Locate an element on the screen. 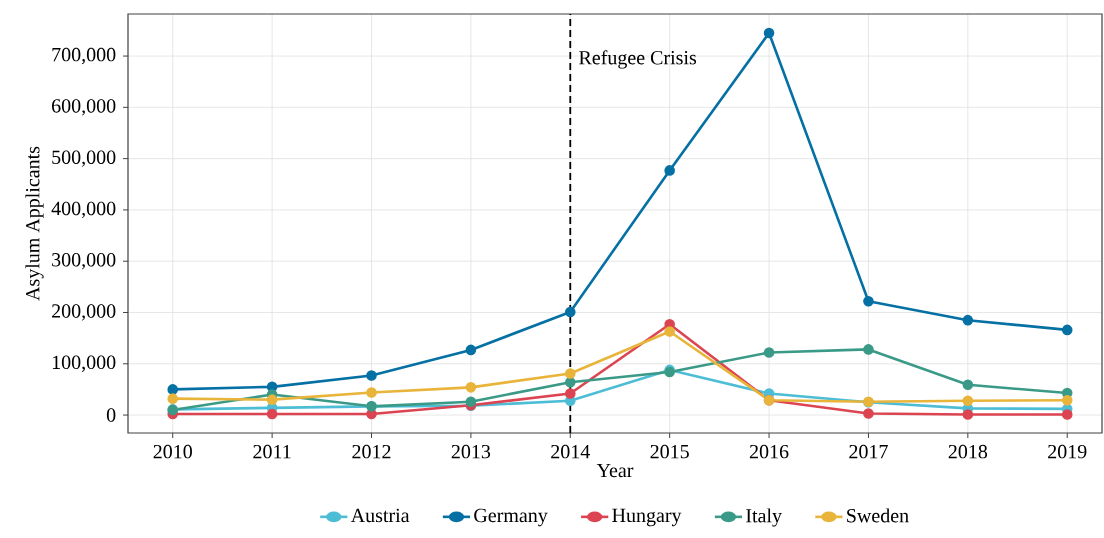 This screenshot has height=538, width=1104. x-tick-label: 2014 is located at coordinates (570, 451).